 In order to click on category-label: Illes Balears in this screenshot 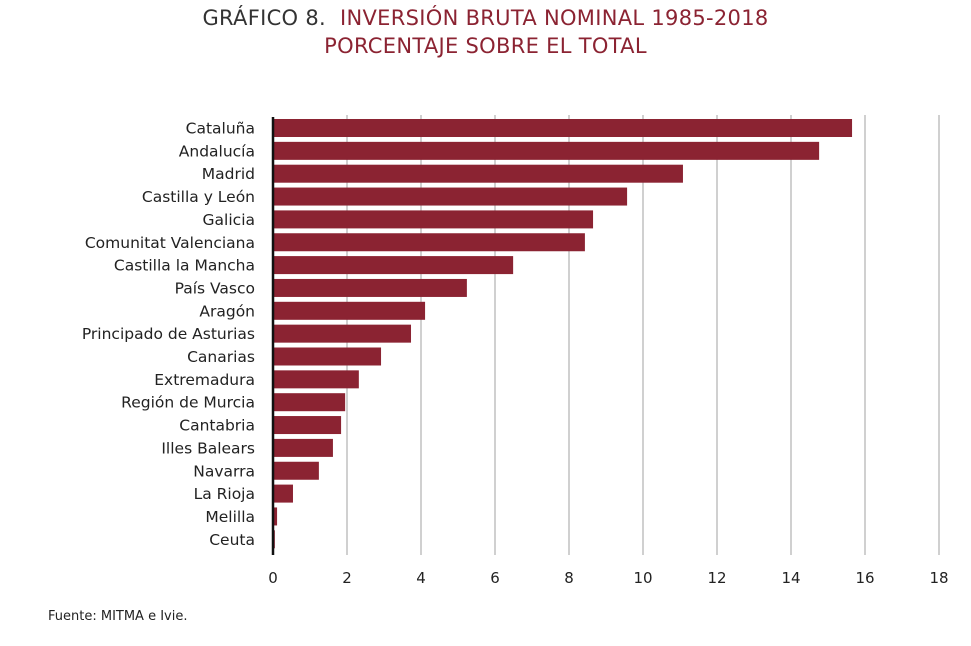, I will do `click(208, 448)`.